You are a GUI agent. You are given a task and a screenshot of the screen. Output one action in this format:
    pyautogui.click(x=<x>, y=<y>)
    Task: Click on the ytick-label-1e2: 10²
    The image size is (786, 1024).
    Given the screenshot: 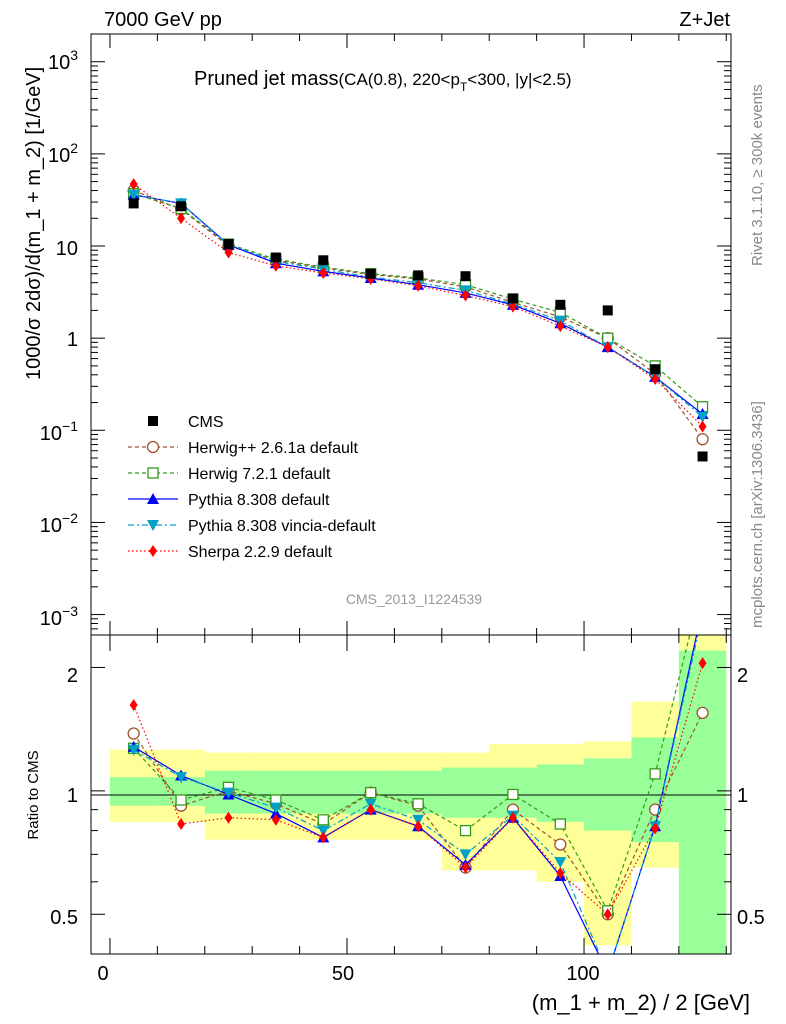 What is the action you would take?
    pyautogui.click(x=63, y=153)
    